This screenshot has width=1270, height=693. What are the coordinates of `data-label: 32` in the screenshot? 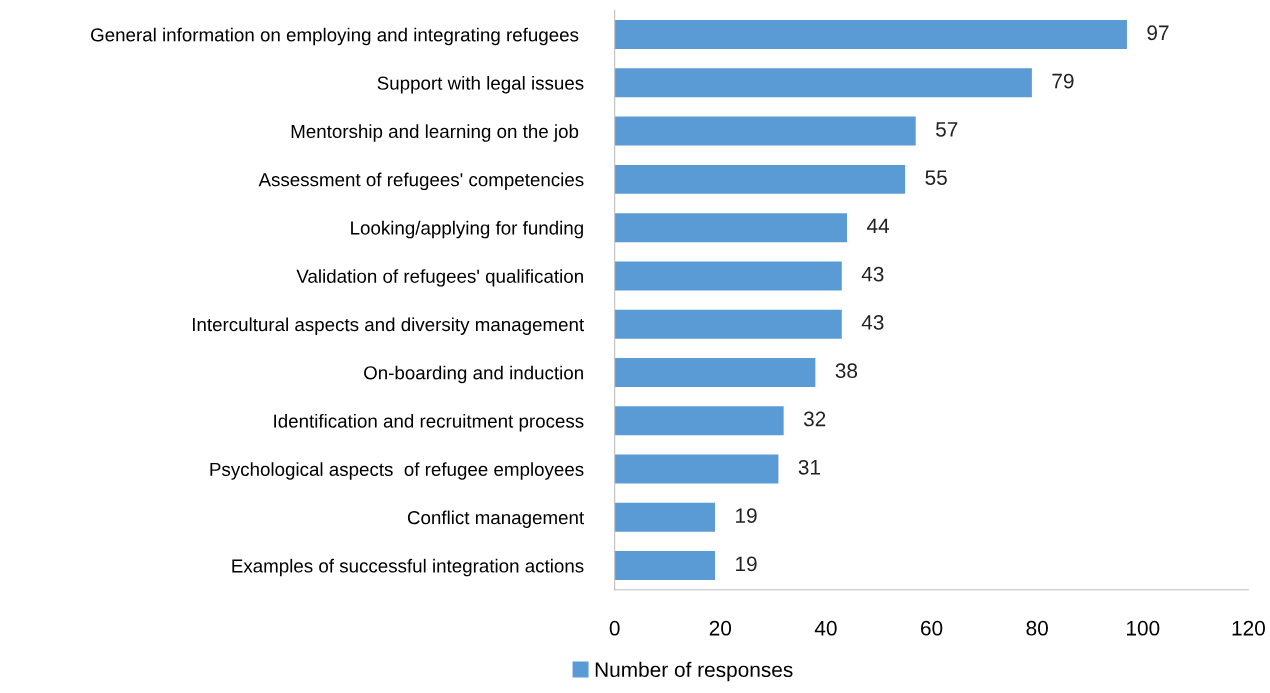 It's located at (814, 419).